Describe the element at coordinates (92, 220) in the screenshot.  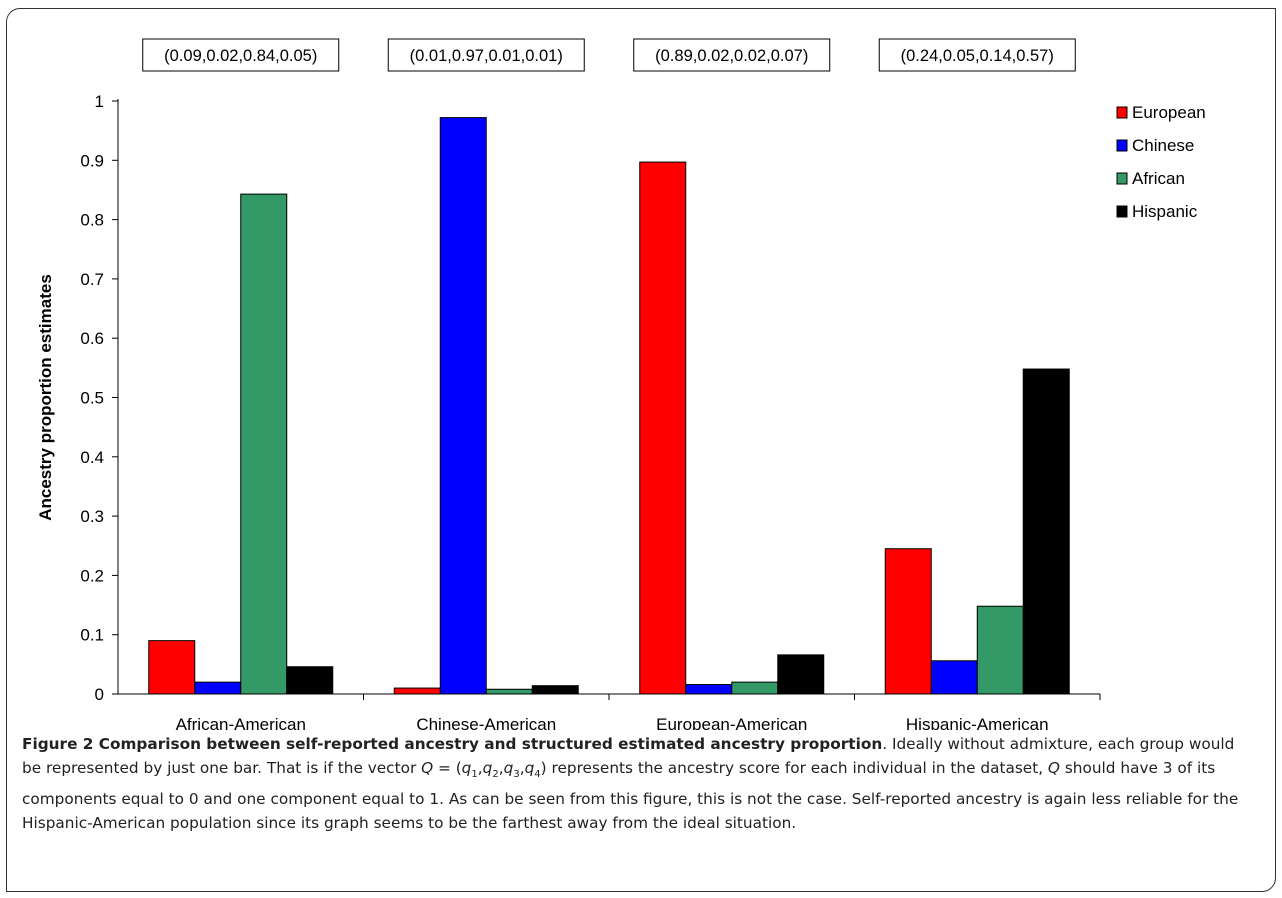
I see `y-tick-label: 0.8` at that location.